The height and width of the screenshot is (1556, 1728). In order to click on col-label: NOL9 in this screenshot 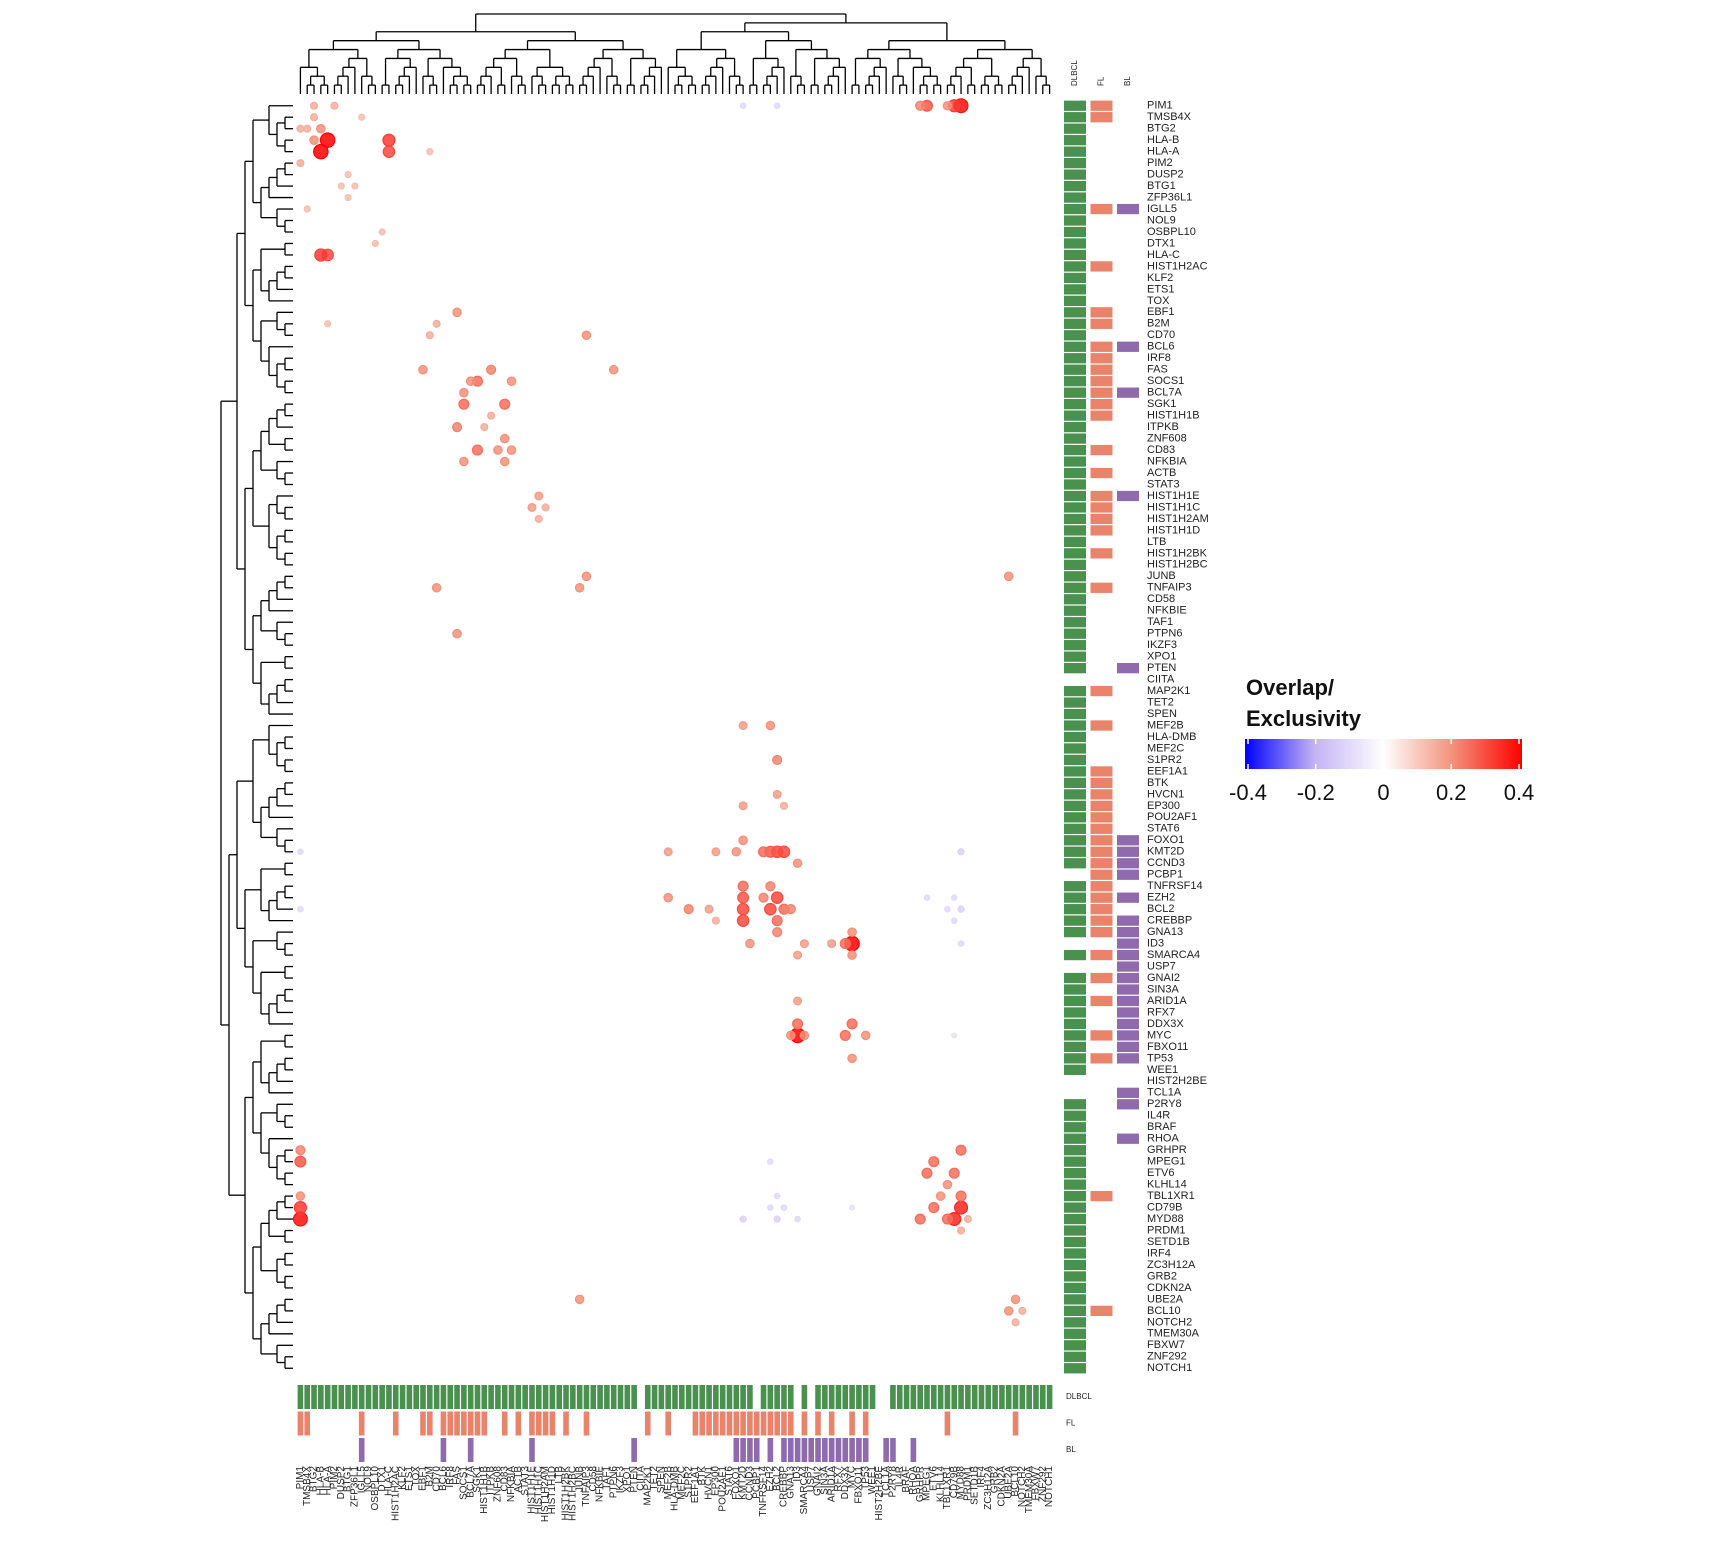, I will do `click(368, 1479)`.